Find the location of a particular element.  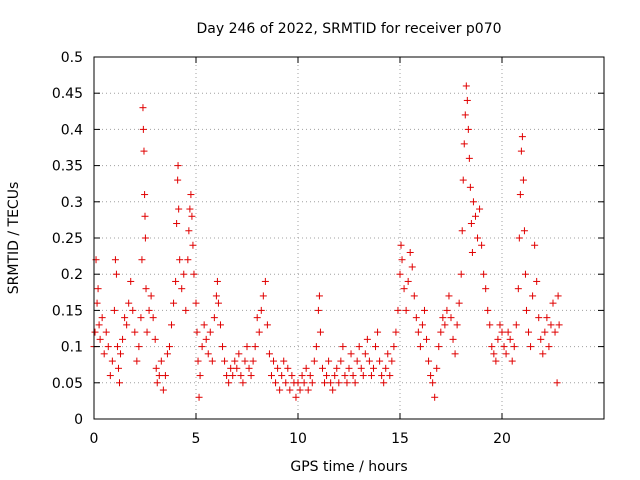

x-tick-label: 10 is located at coordinates (298, 439).